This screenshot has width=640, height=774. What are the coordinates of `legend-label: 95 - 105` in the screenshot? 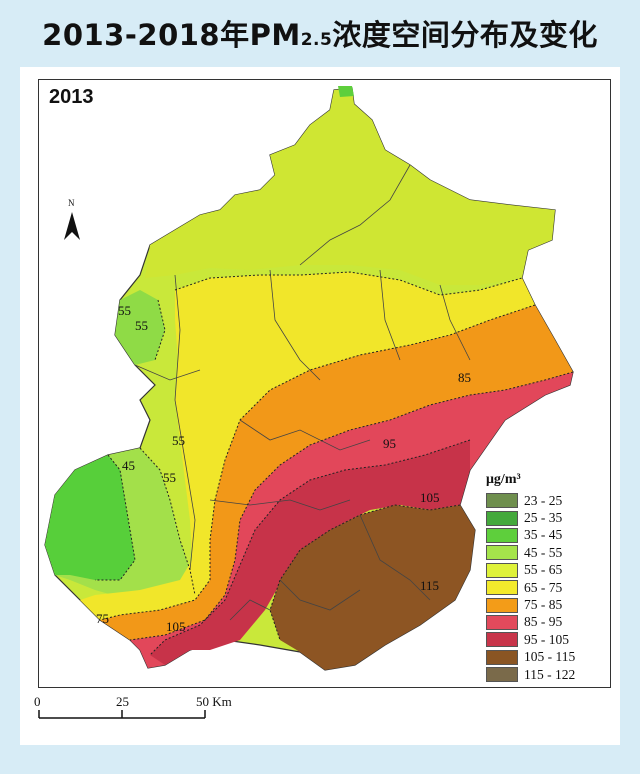 It's located at (546, 639).